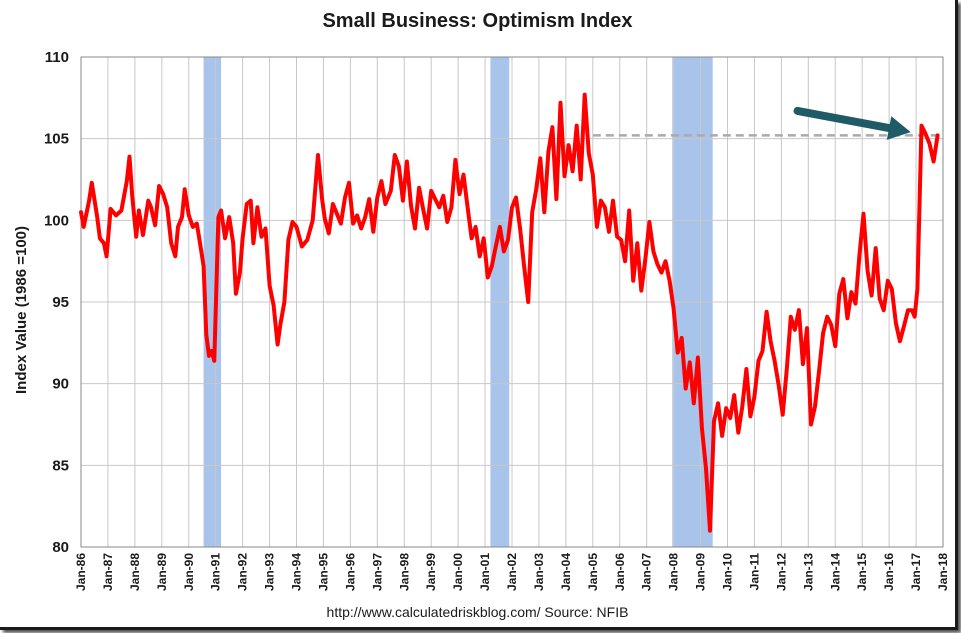 The height and width of the screenshot is (633, 961). I want to click on x-tick-label: Jan-86, so click(81, 572).